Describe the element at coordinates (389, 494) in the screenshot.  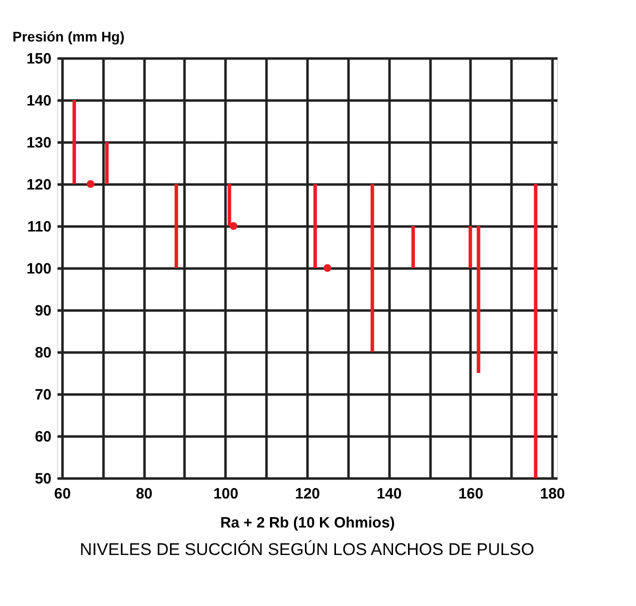
I see `x-tick-label: 140` at that location.